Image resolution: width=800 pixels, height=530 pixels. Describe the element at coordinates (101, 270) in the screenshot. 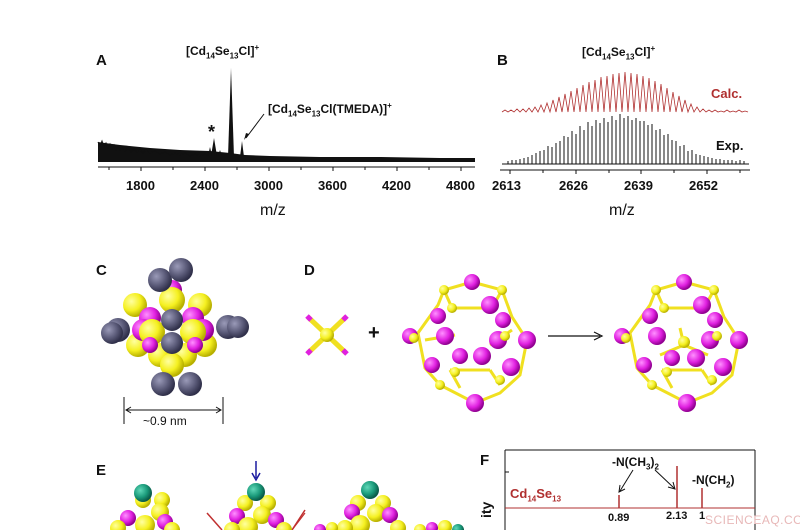

I see `panel-c-label: C` at that location.